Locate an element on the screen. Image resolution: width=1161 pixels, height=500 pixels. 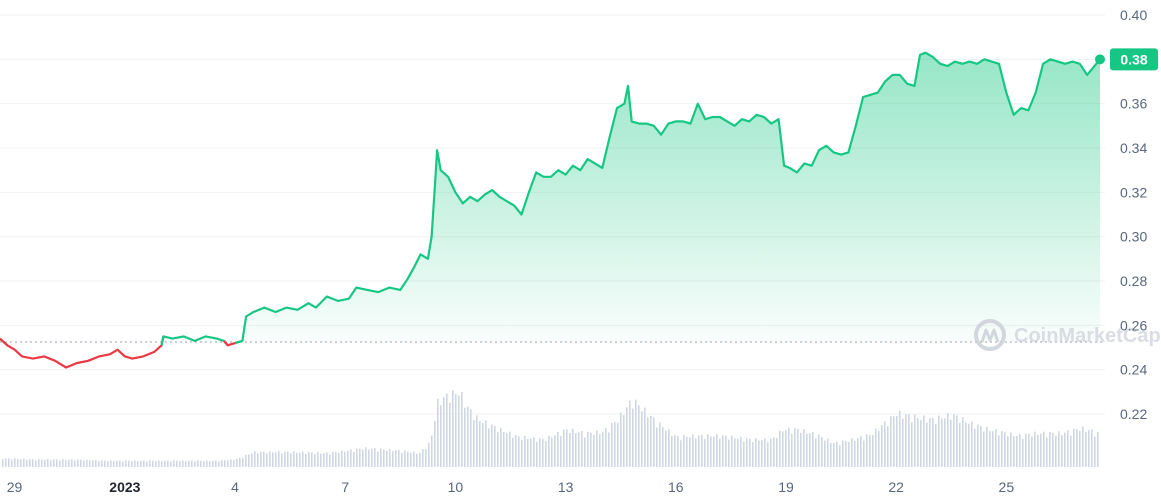
watermark-text: CoinMarketCap is located at coordinates (1087, 336).